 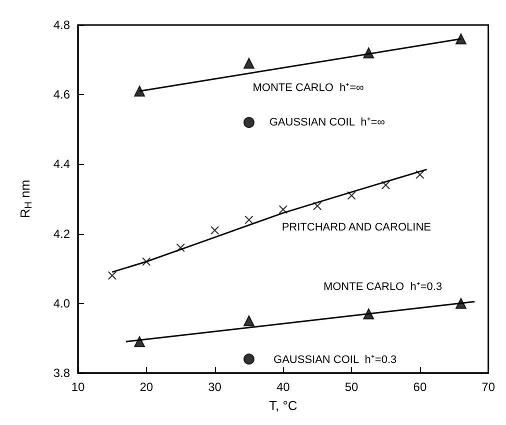 I want to click on y-axis-title: RH nm, so click(x=26, y=199).